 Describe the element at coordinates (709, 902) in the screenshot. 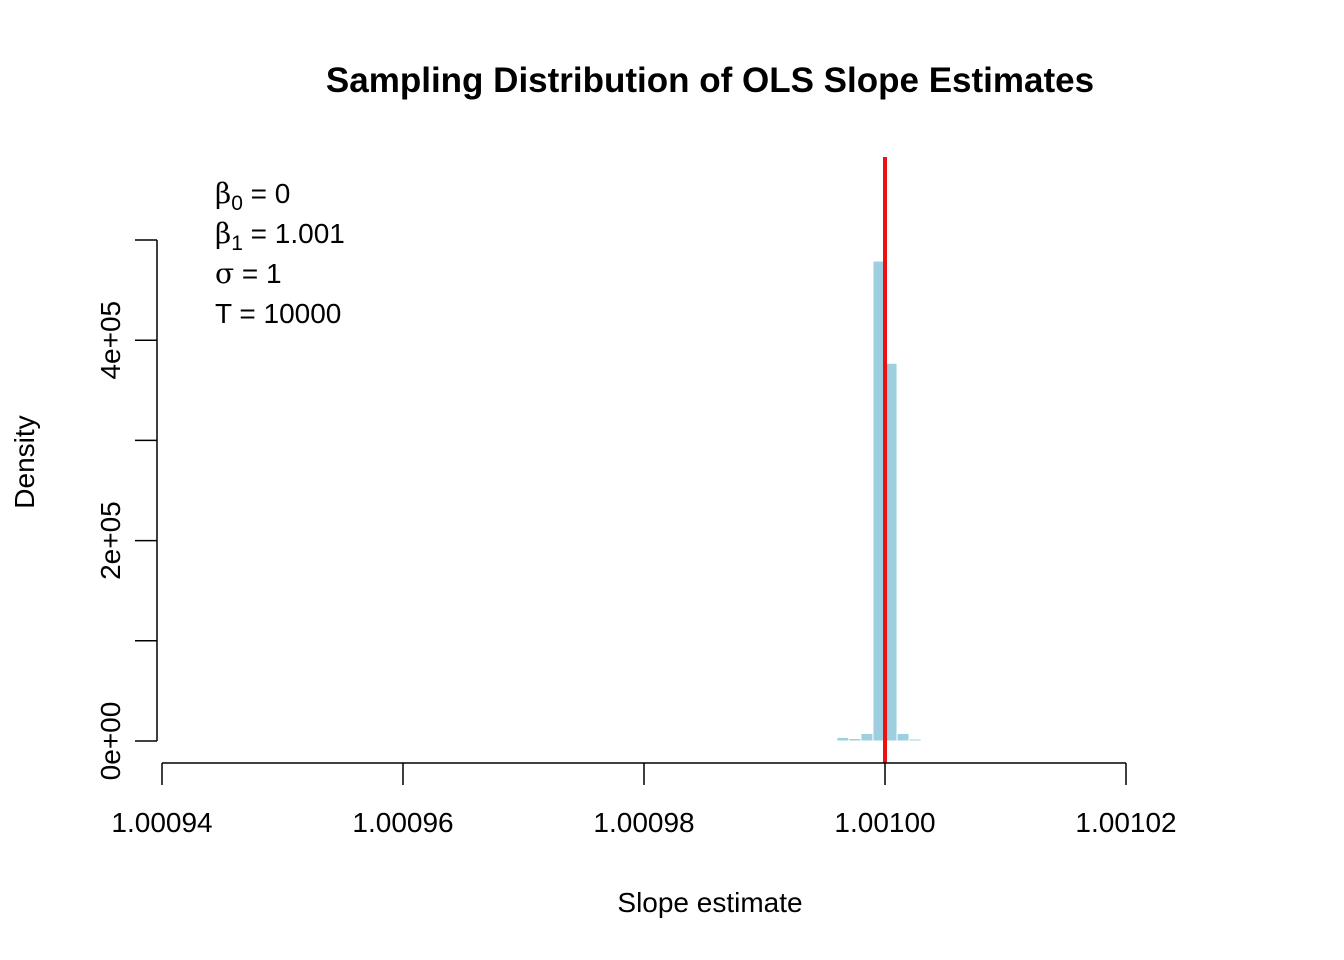

I see `x-axis-label: Slope estimate` at that location.